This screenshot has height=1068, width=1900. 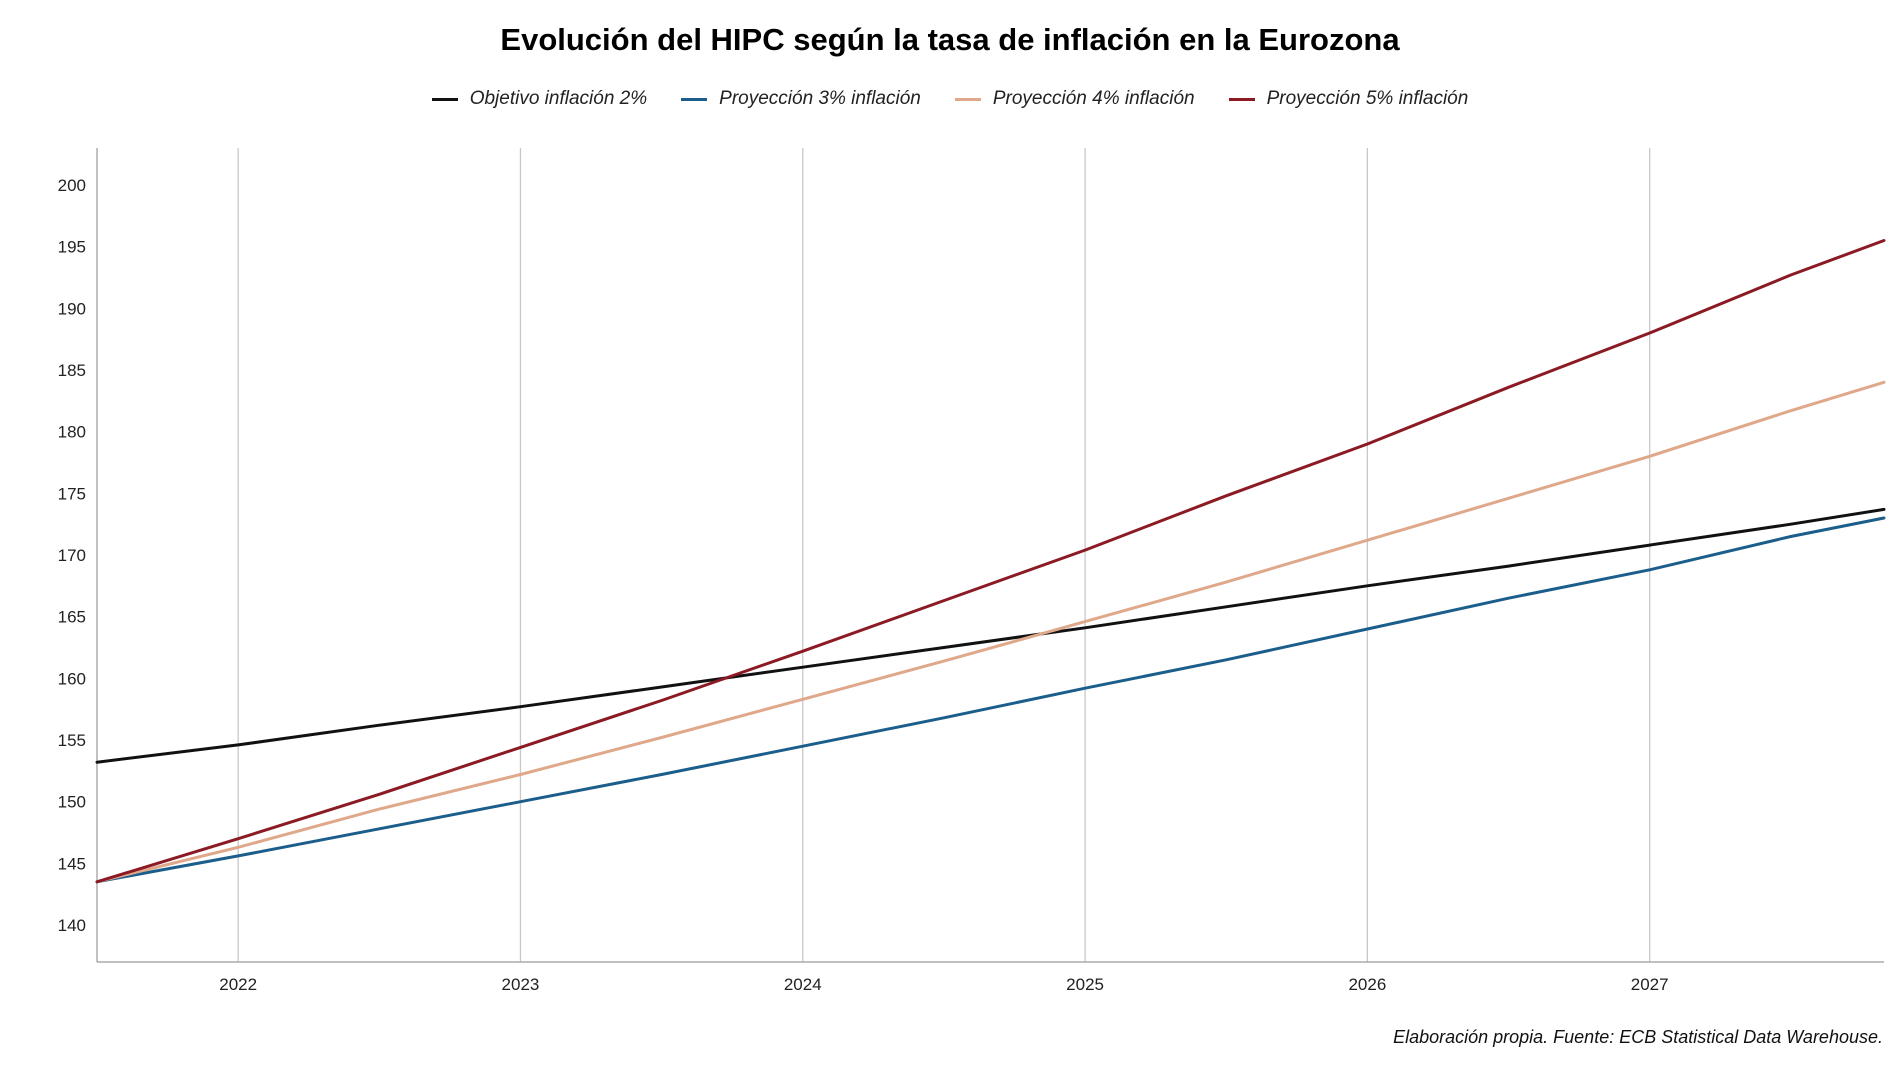 I want to click on legend-item-4pct: Proyección 4% inflación, so click(x=1074, y=99).